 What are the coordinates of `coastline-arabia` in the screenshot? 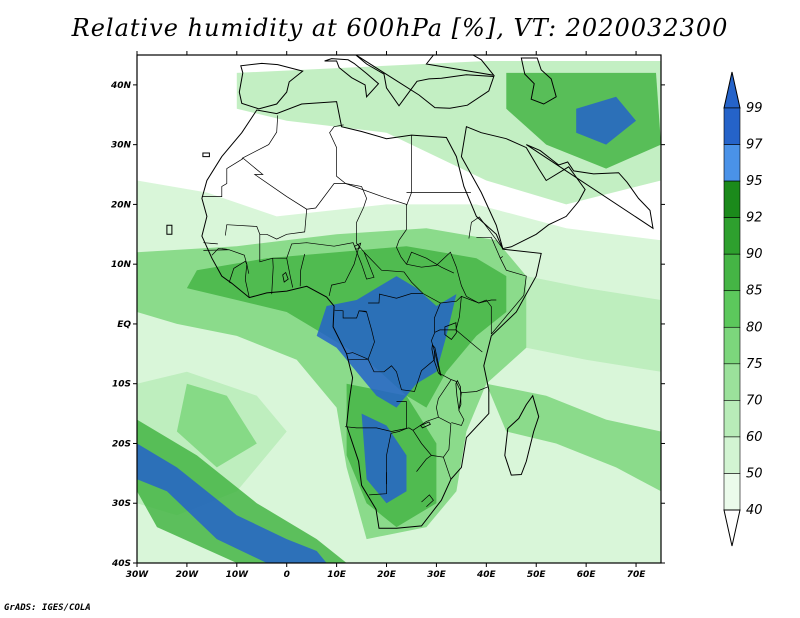 It's located at (523, 188).